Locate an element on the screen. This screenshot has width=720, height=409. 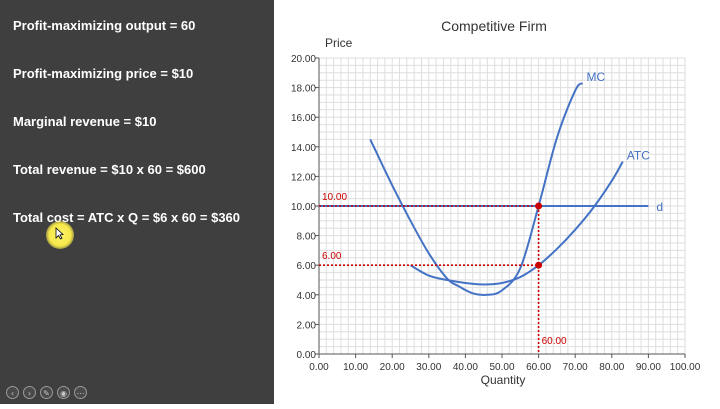
series-label-d: d is located at coordinates (659, 207).